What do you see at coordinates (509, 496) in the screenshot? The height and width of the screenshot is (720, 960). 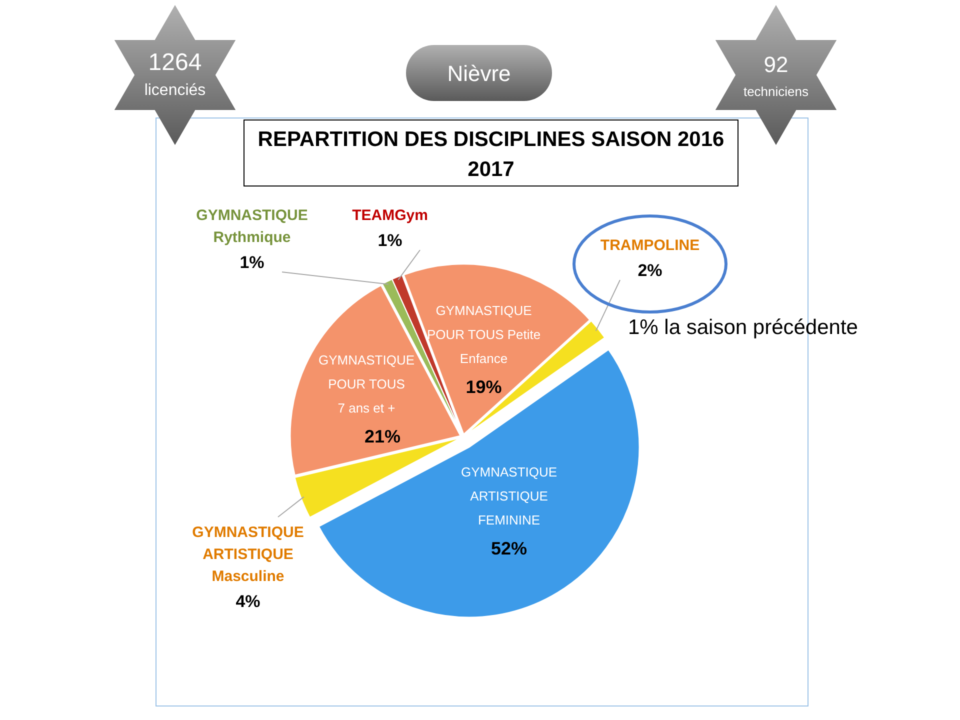 I see `slice-label: GYMNASTIQUE ARTISTIQUE FEMININE` at bounding box center [509, 496].